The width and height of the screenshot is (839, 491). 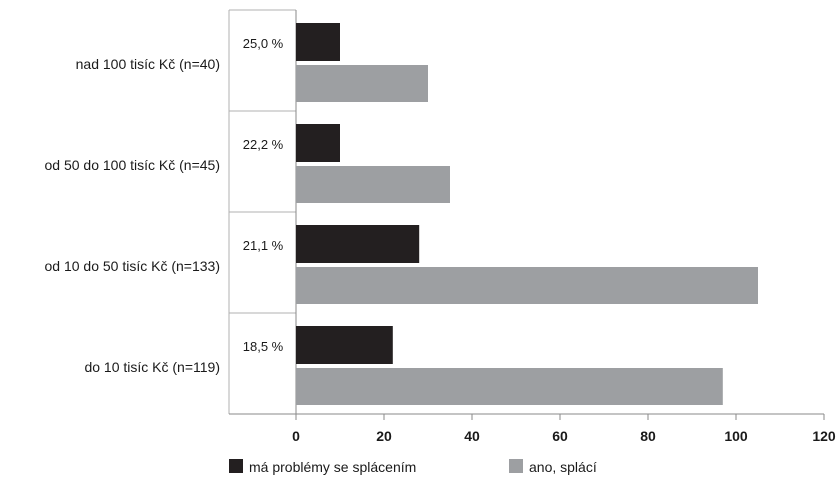 I want to click on percent-label: 21,1 %, so click(x=263, y=245).